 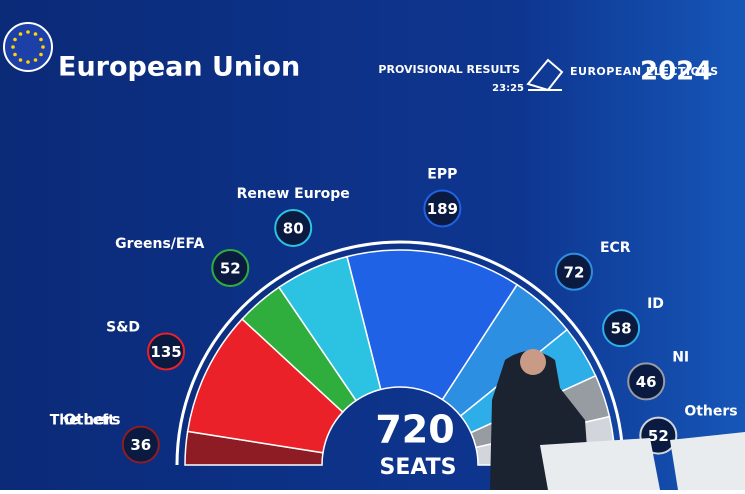 I want to click on speaker-head, so click(x=533, y=362).